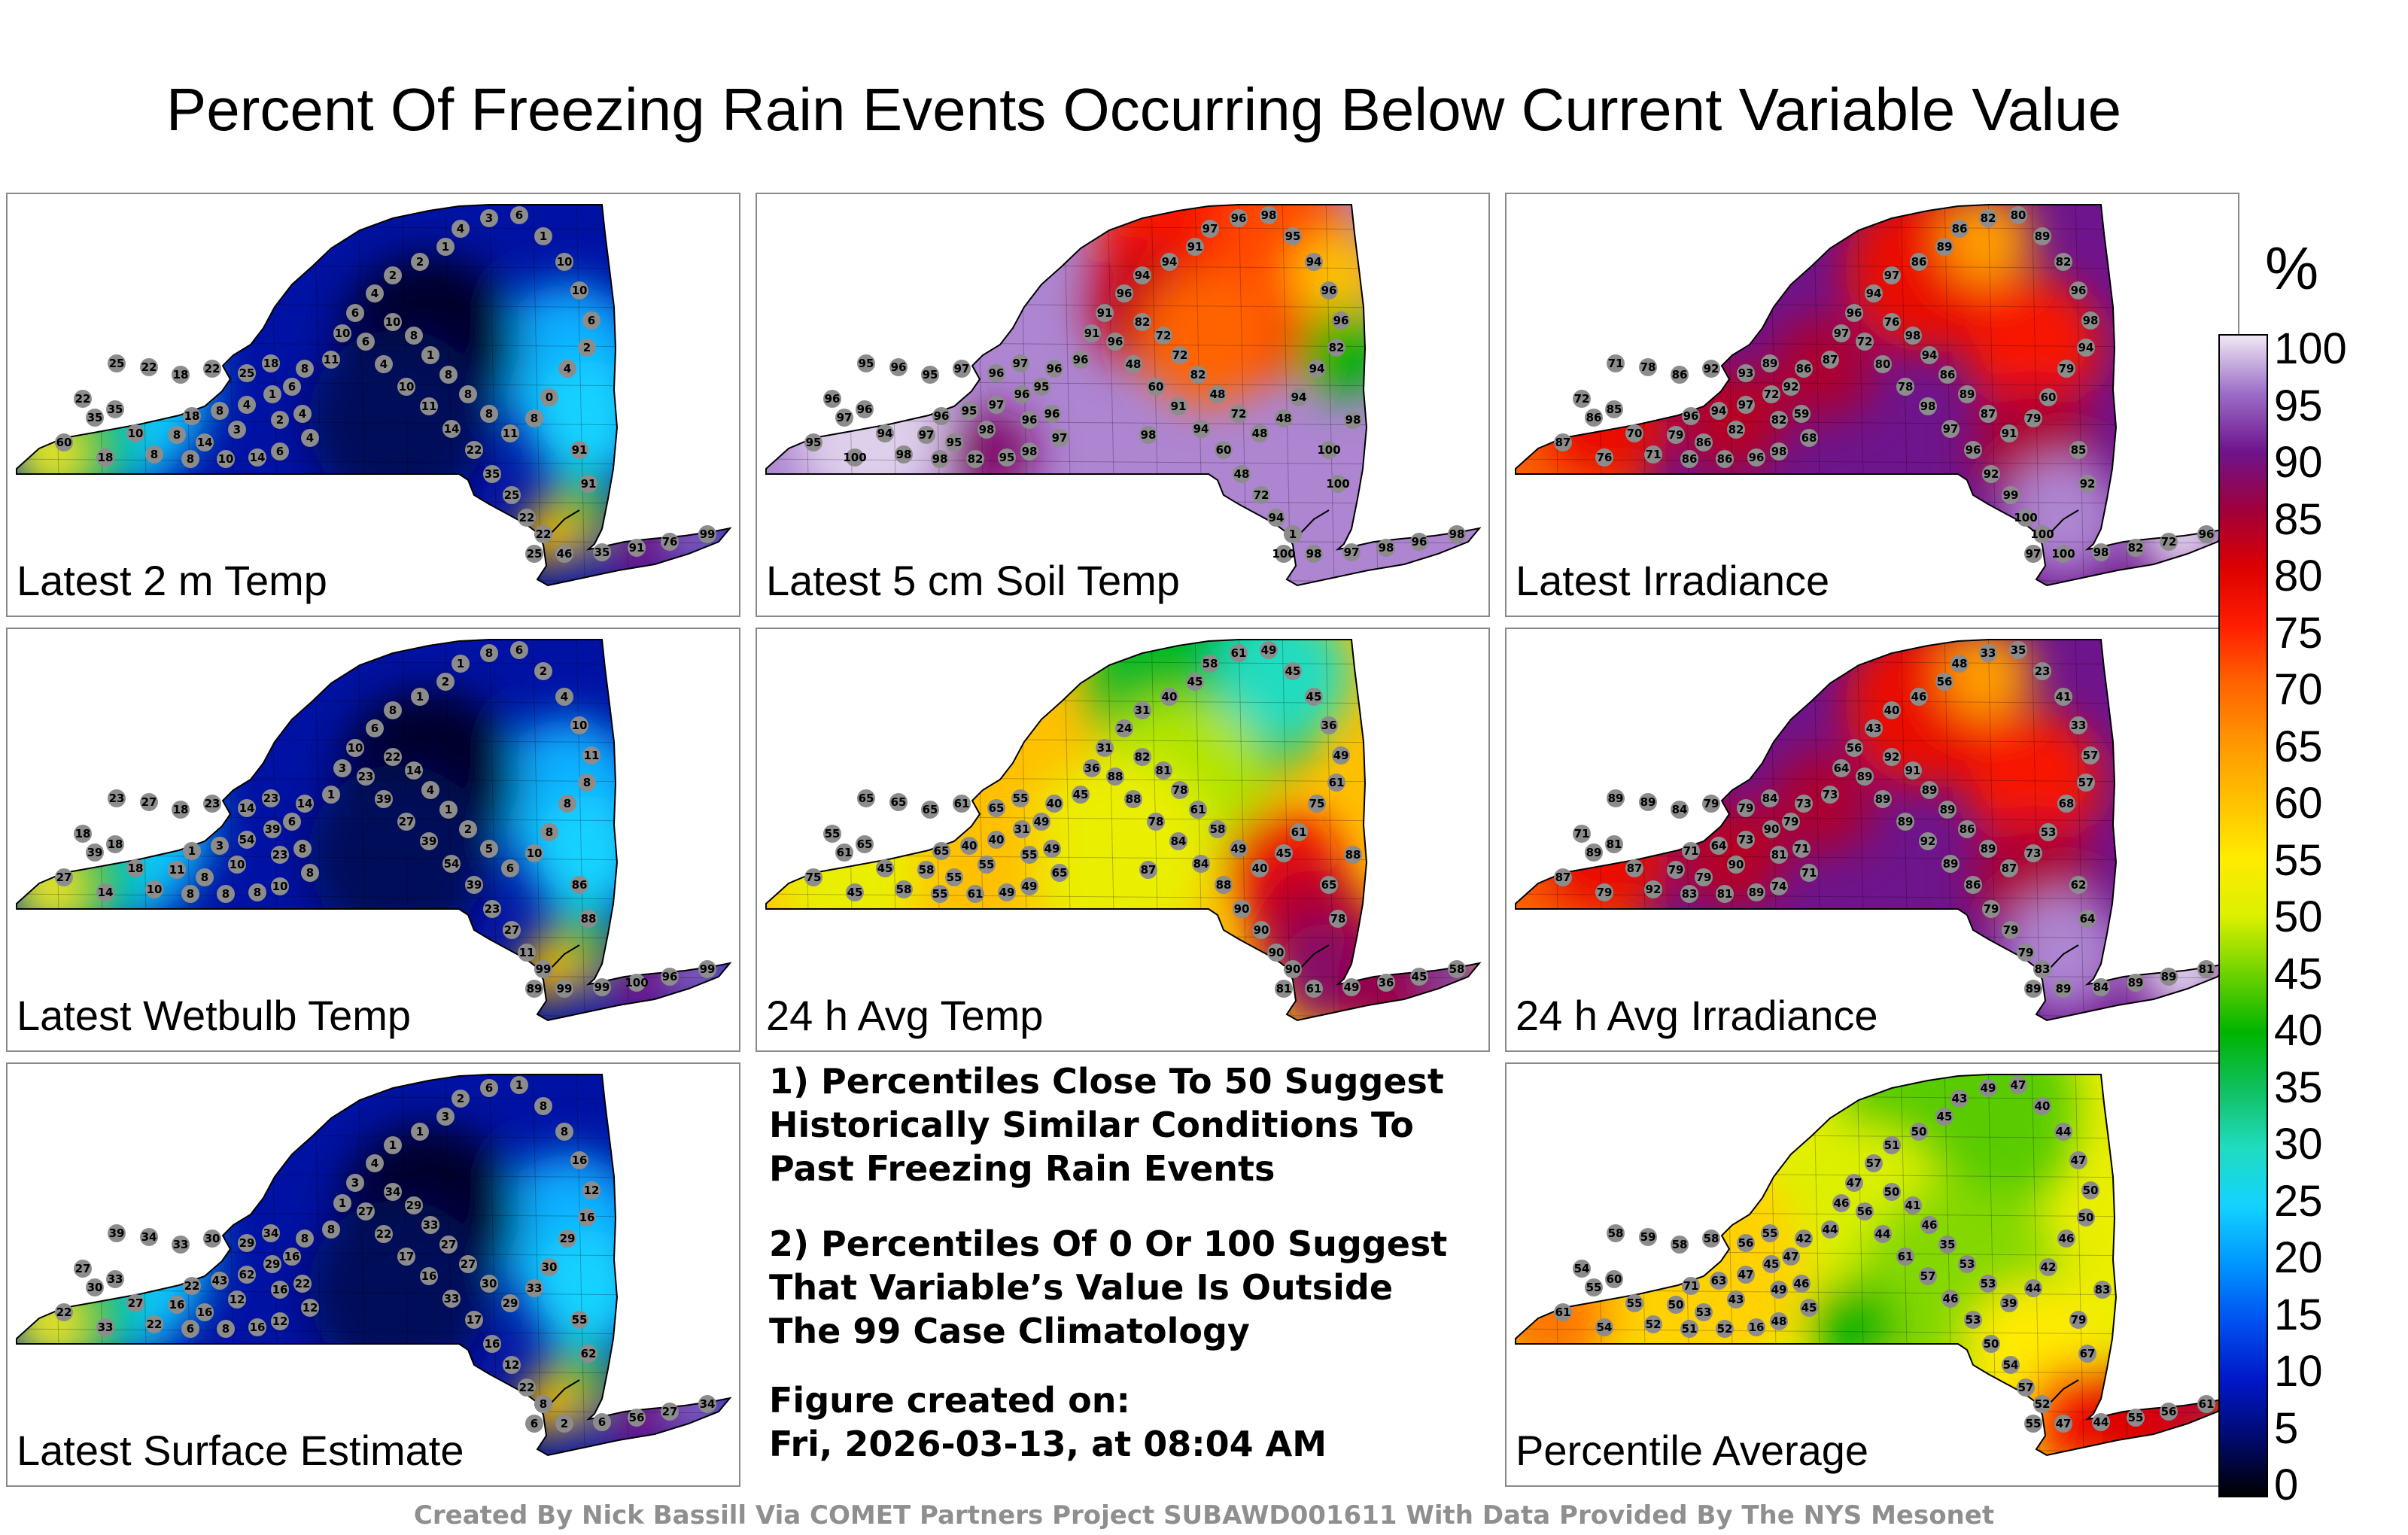 Image resolution: width=2408 pixels, height=1535 pixels. Describe the element at coordinates (1092, 333) in the screenshot. I see `station-value: 91` at that location.